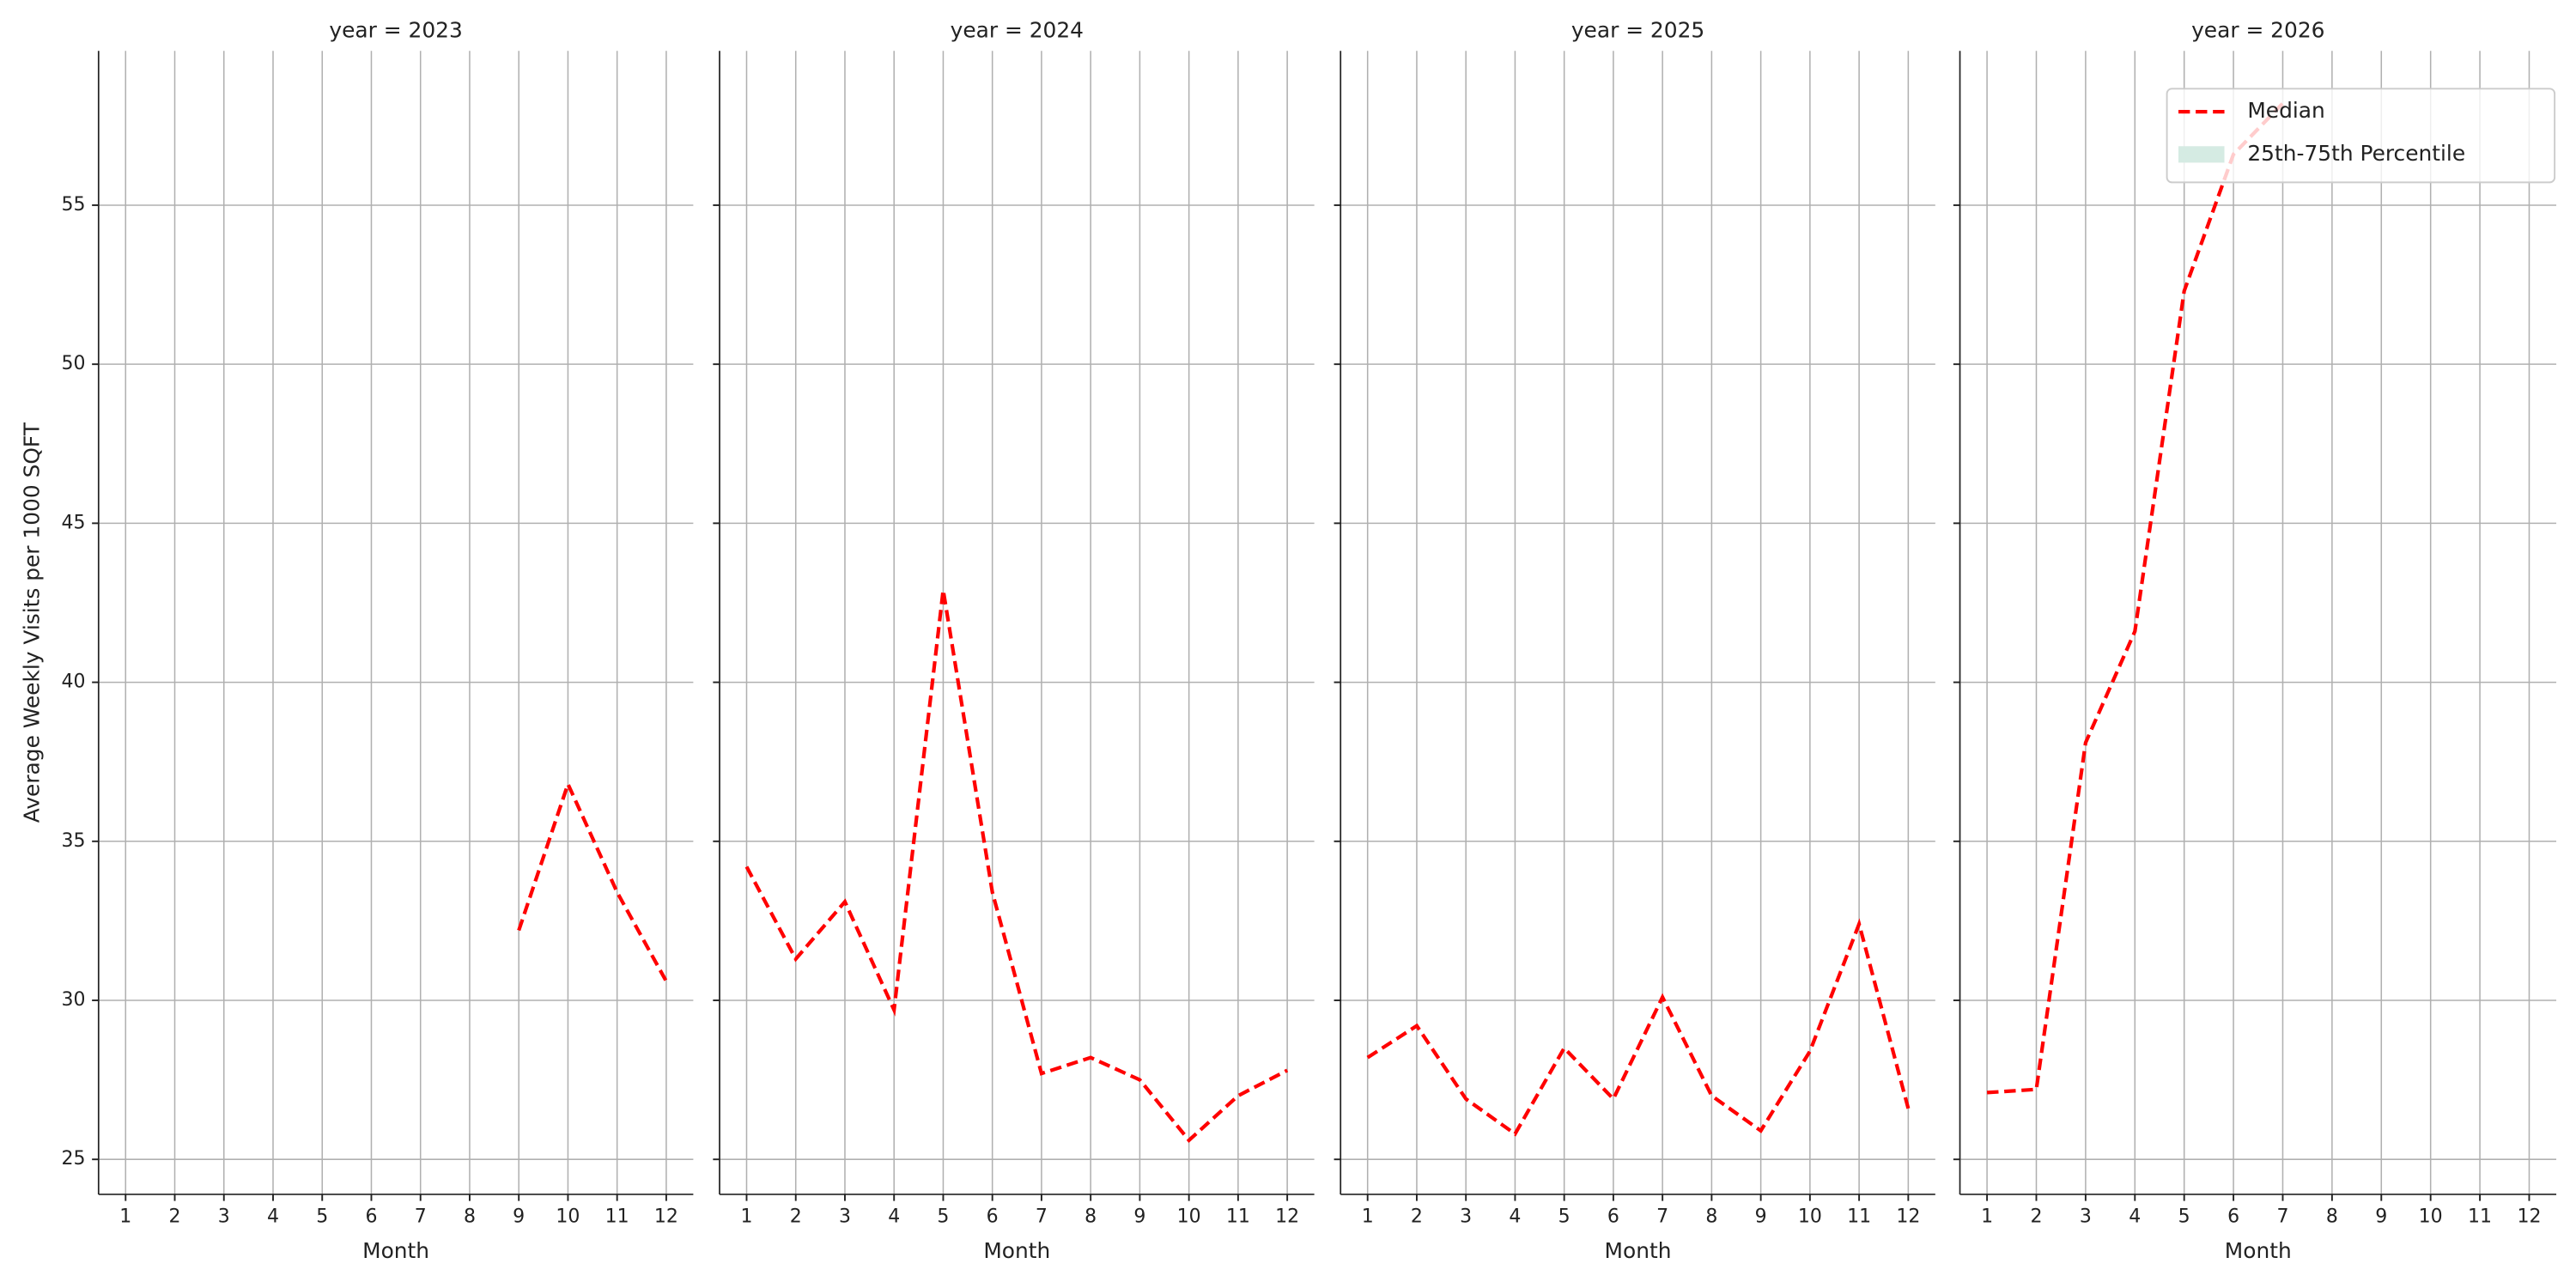 The height and width of the screenshot is (1288, 2576). Describe the element at coordinates (73, 522) in the screenshot. I see `y-tick-label: 45` at that location.